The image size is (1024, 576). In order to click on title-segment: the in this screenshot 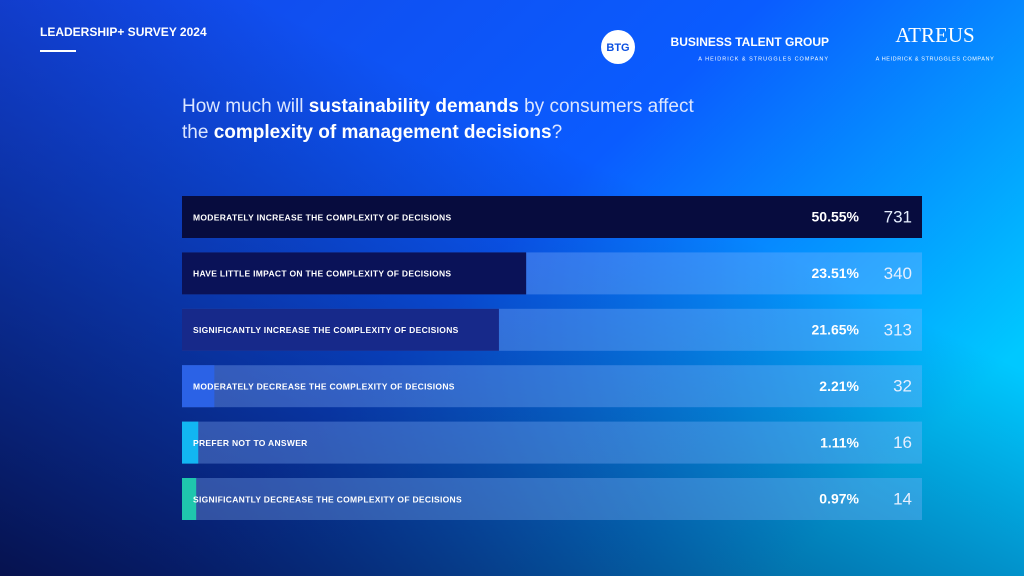, I will do `click(198, 132)`.